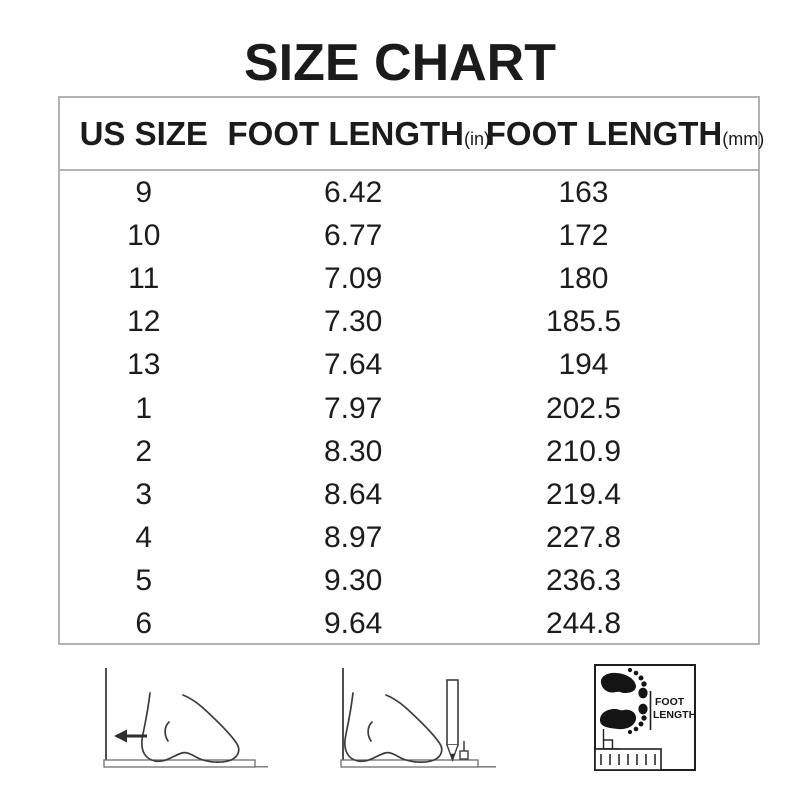 This screenshot has width=800, height=800. What do you see at coordinates (583, 494) in the screenshot?
I see `foot-length-mm-value: 219.4` at bounding box center [583, 494].